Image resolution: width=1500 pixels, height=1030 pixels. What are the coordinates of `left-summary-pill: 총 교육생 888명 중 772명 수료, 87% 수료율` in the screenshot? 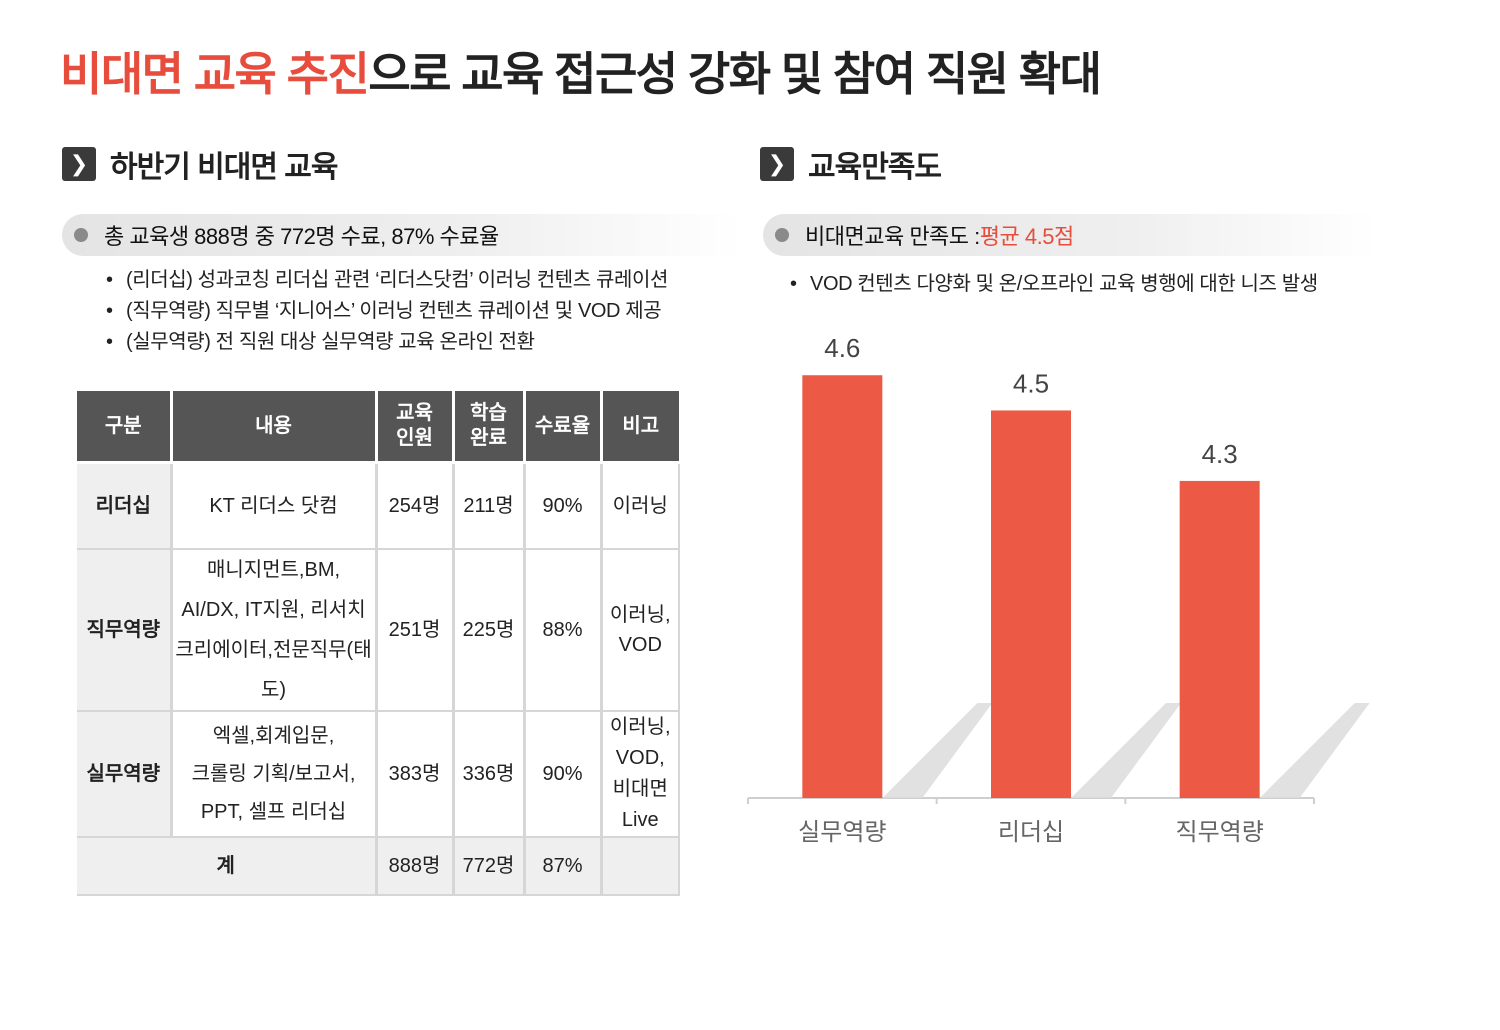 It's located at (402, 235).